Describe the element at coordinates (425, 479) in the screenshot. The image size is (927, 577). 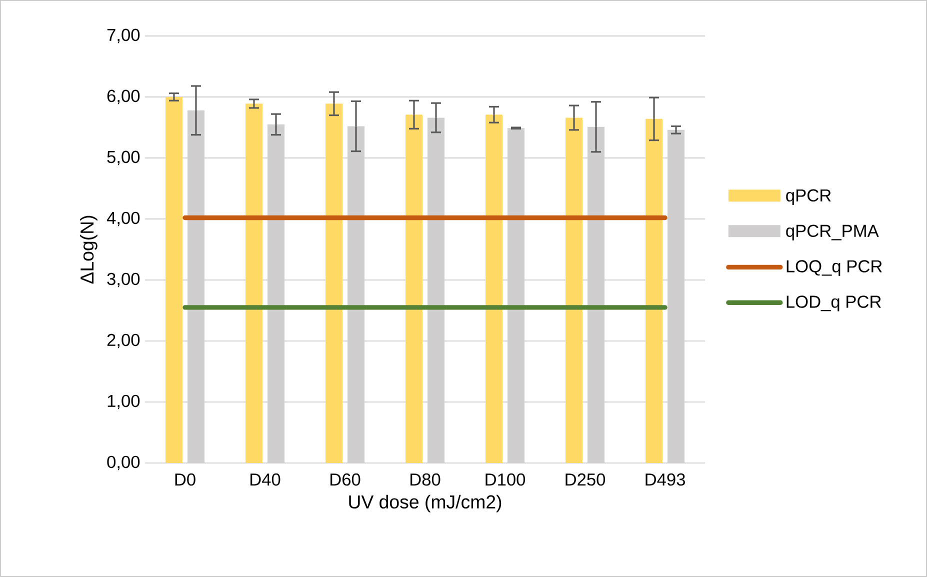
I see `x-tick-label: D80` at that location.